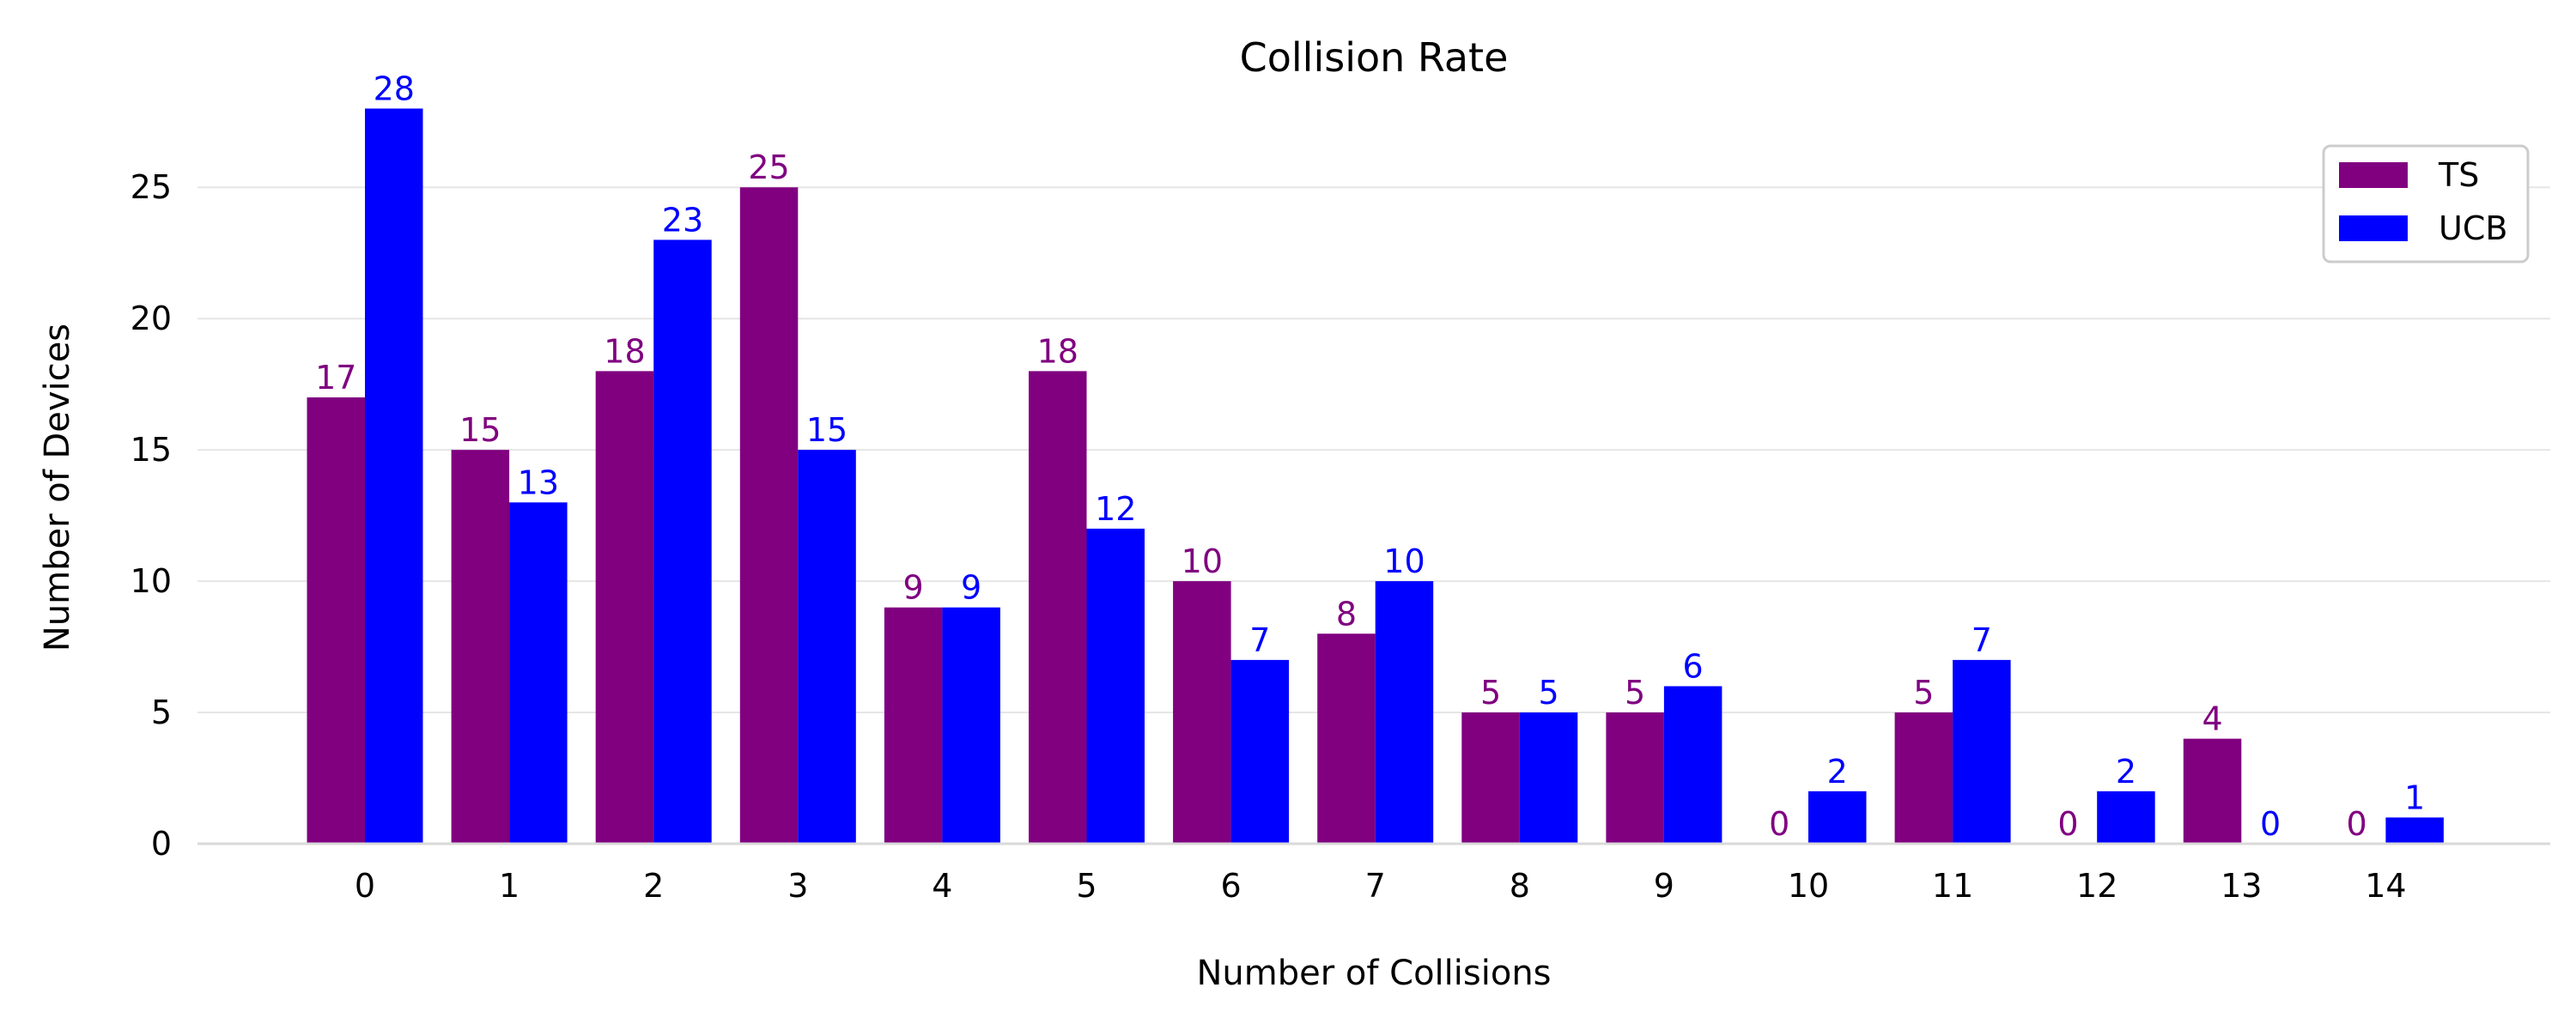 The image size is (2576, 1030). What do you see at coordinates (1115, 509) in the screenshot?
I see `bar-value-label-ucb: 12` at bounding box center [1115, 509].